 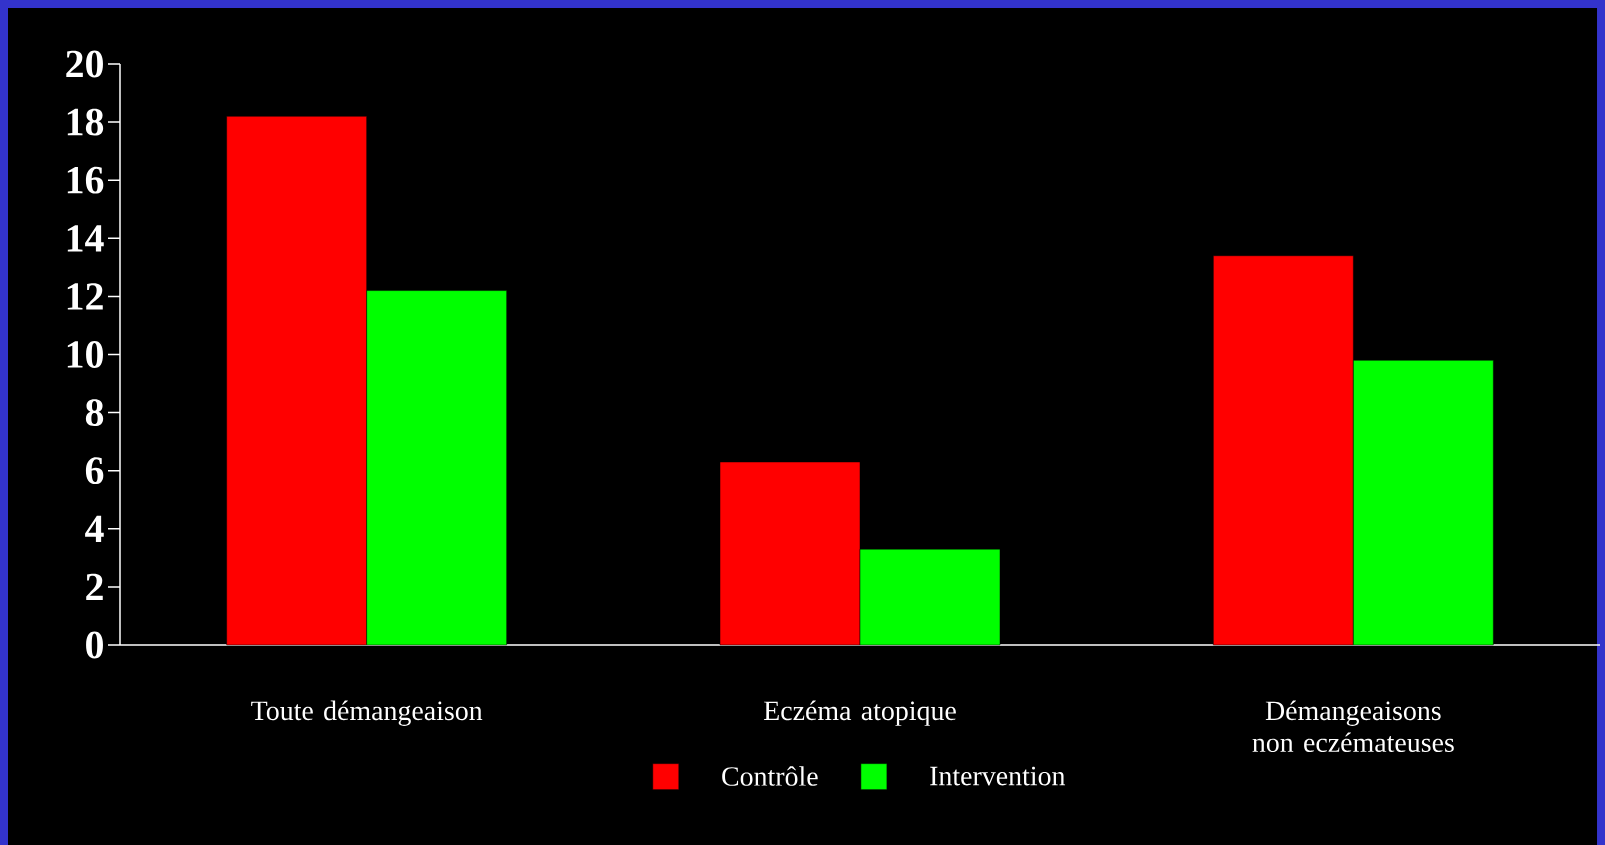 I want to click on y-tick-label: 10, so click(x=85, y=354).